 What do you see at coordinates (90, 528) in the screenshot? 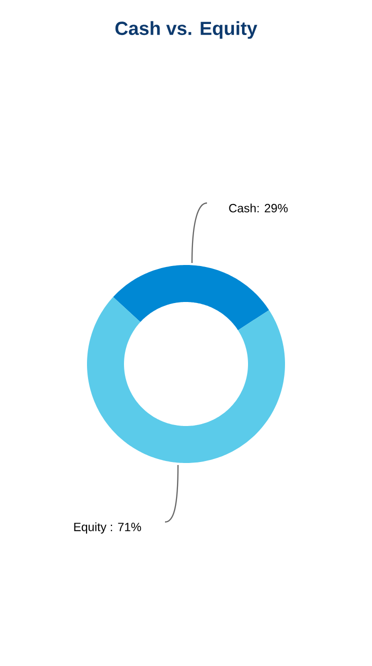
I see `slice-label: Equity` at bounding box center [90, 528].